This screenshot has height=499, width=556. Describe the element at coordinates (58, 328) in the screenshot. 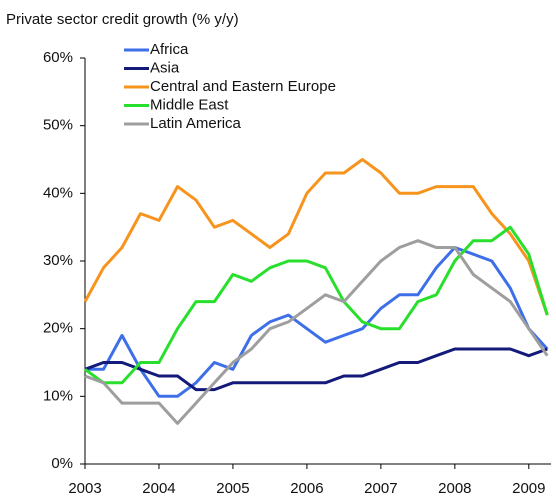

I see `y-tick-label: 20%` at that location.